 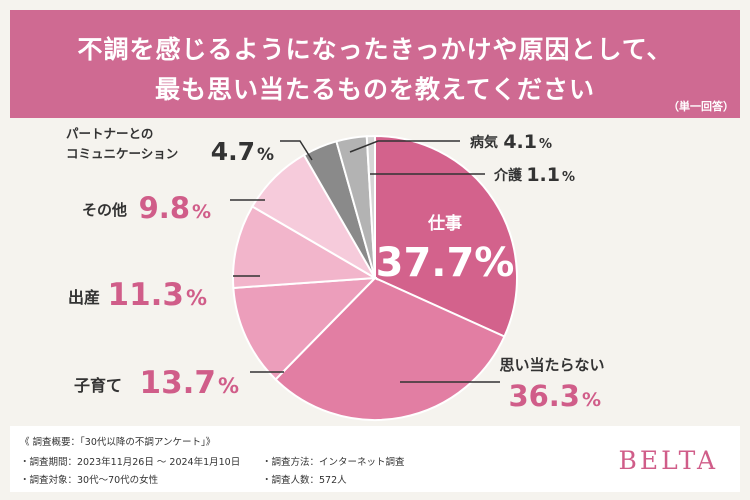 I want to click on slice-label-childcare: 子育て, so click(x=98, y=385).